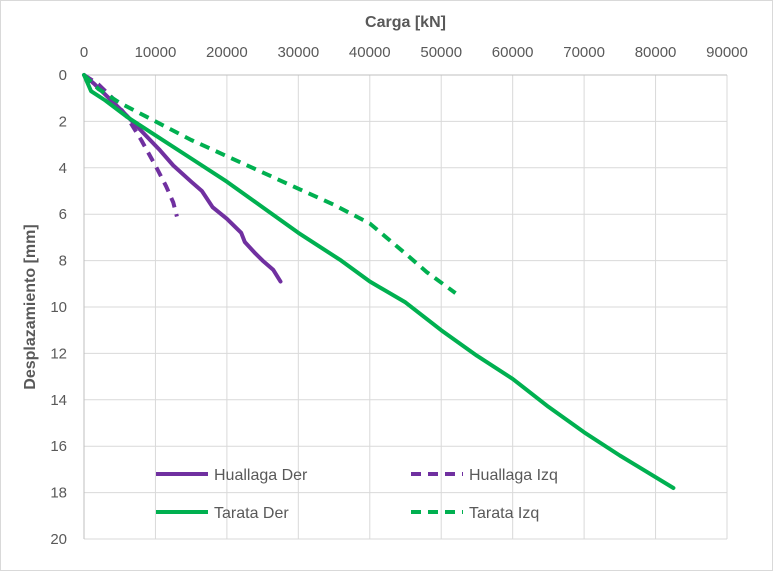 The image size is (773, 575). I want to click on x-tick-label: 90000, so click(727, 52).